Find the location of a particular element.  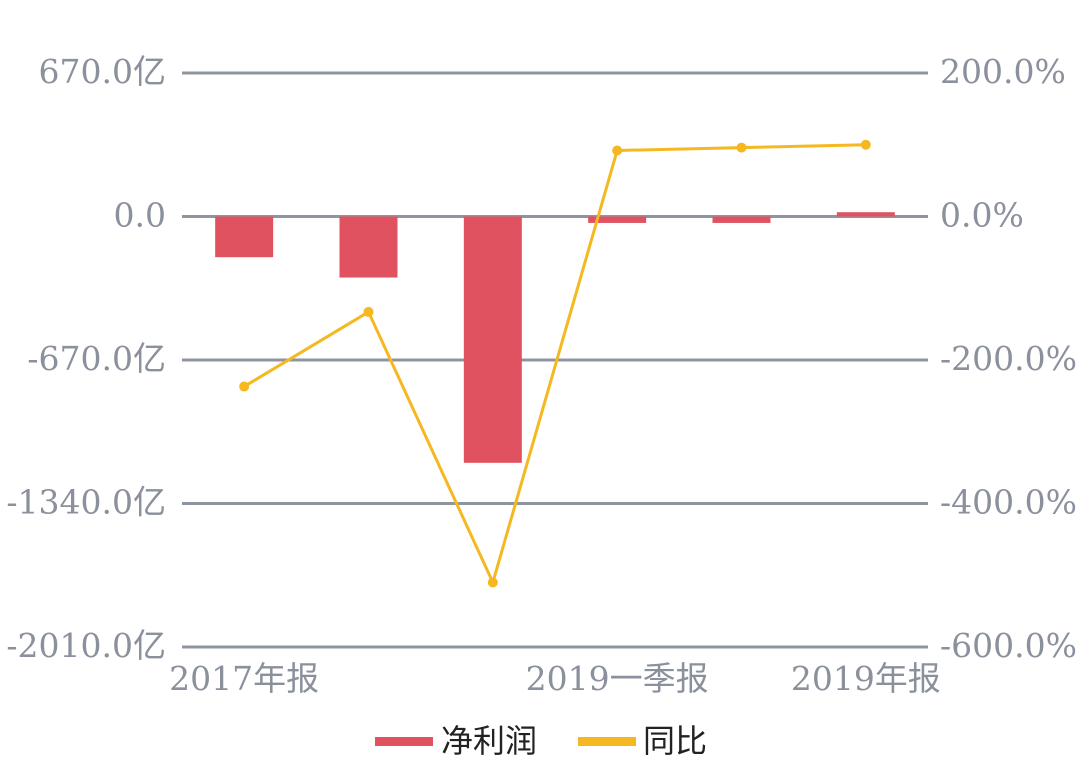

left-axis-ticks: 670.0亿 0.0 -670.0亿 -1340.0亿 -2010.0亿 is located at coordinates (86, 358).